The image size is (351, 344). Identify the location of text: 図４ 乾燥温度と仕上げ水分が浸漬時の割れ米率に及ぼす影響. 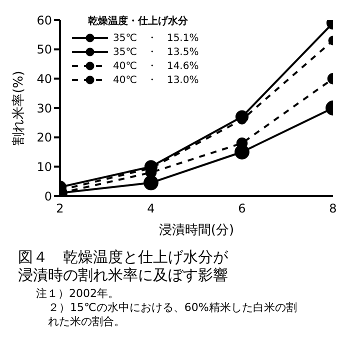
(123, 266).